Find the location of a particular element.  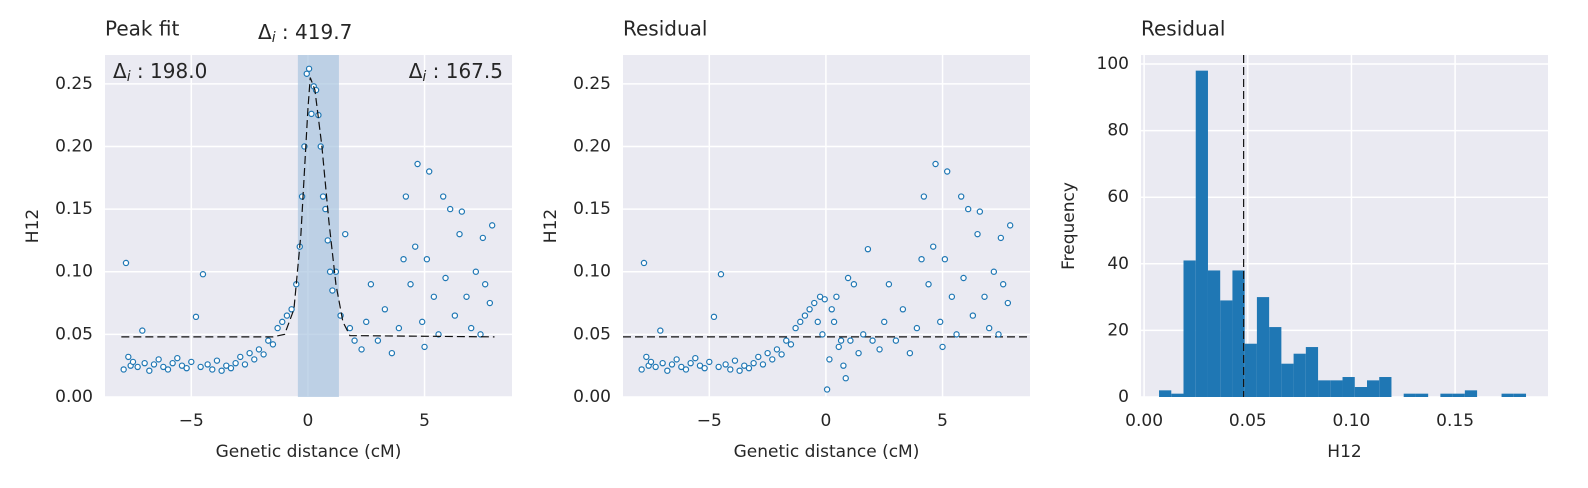

chart-title: Peak fit is located at coordinates (142, 29).